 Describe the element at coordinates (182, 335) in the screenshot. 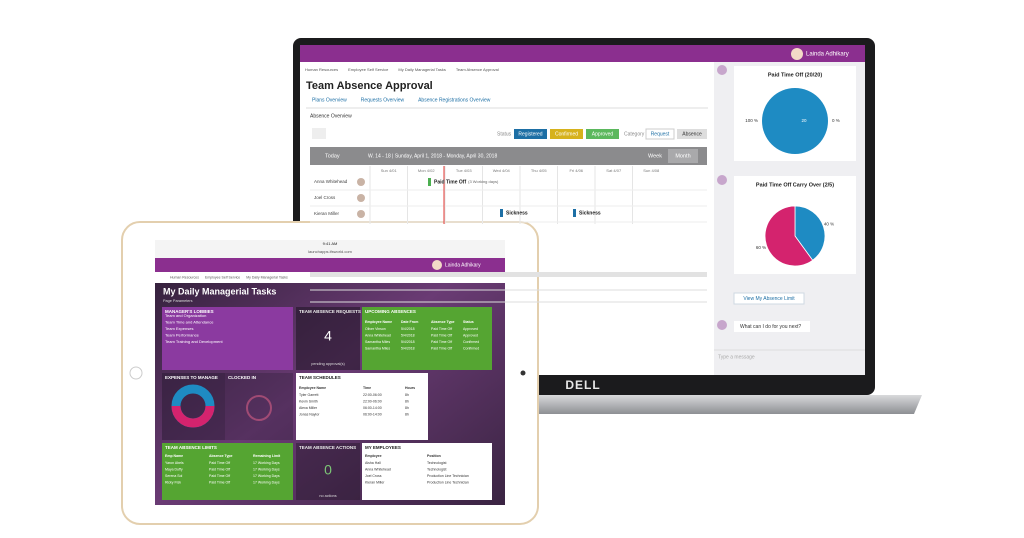

I see `lobby-link: Team Performance` at that location.